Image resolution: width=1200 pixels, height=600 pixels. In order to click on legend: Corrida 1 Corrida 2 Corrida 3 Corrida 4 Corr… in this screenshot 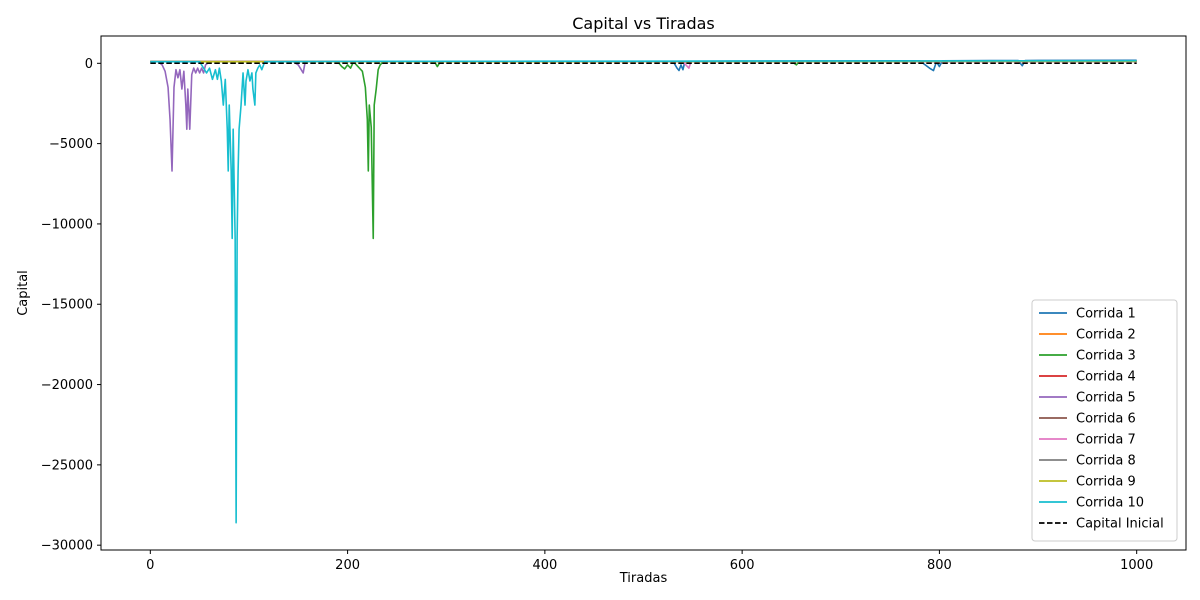, I will do `click(1104, 420)`.